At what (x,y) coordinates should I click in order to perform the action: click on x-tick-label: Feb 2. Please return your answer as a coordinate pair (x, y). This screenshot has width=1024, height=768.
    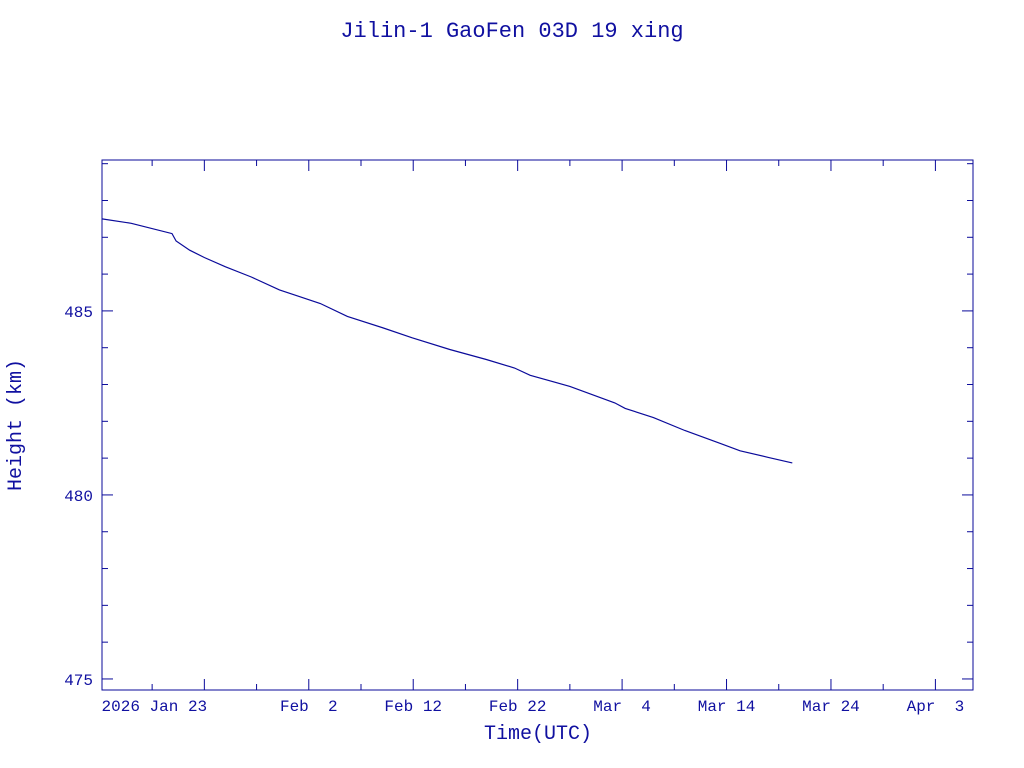
    Looking at the image, I should click on (309, 707).